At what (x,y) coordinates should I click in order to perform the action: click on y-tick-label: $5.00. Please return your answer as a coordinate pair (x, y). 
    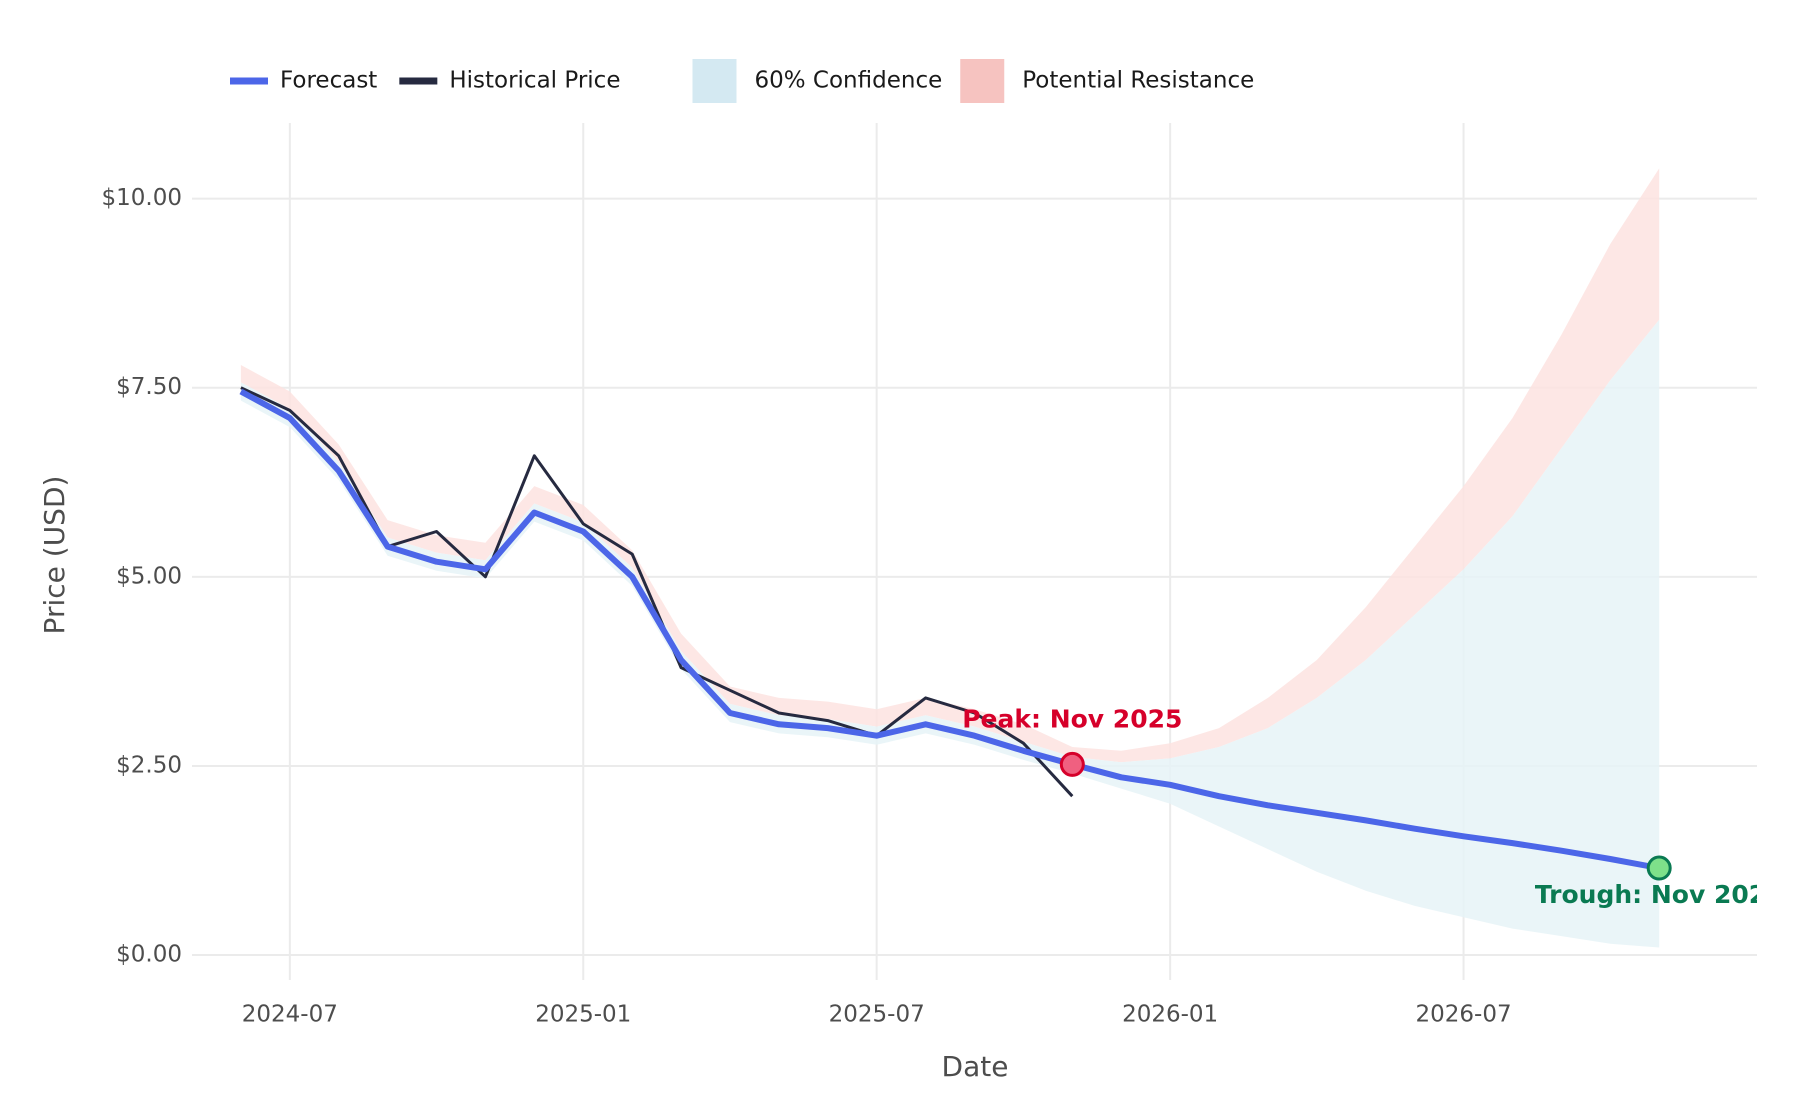
    Looking at the image, I should click on (149, 576).